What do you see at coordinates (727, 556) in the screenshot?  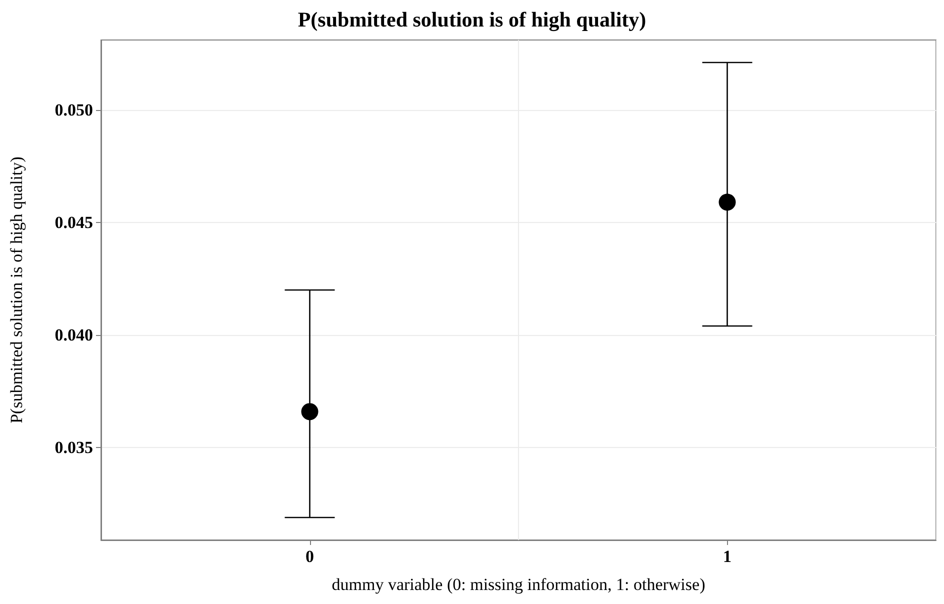 I see `x-tick-label: 1` at bounding box center [727, 556].